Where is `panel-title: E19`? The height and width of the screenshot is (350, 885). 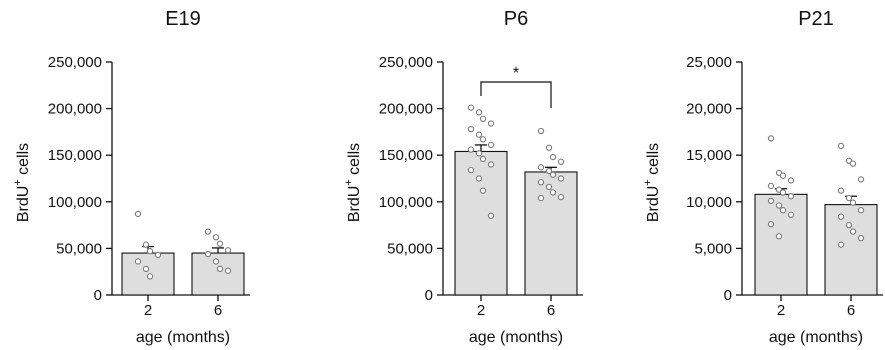 panel-title: E19 is located at coordinates (183, 19).